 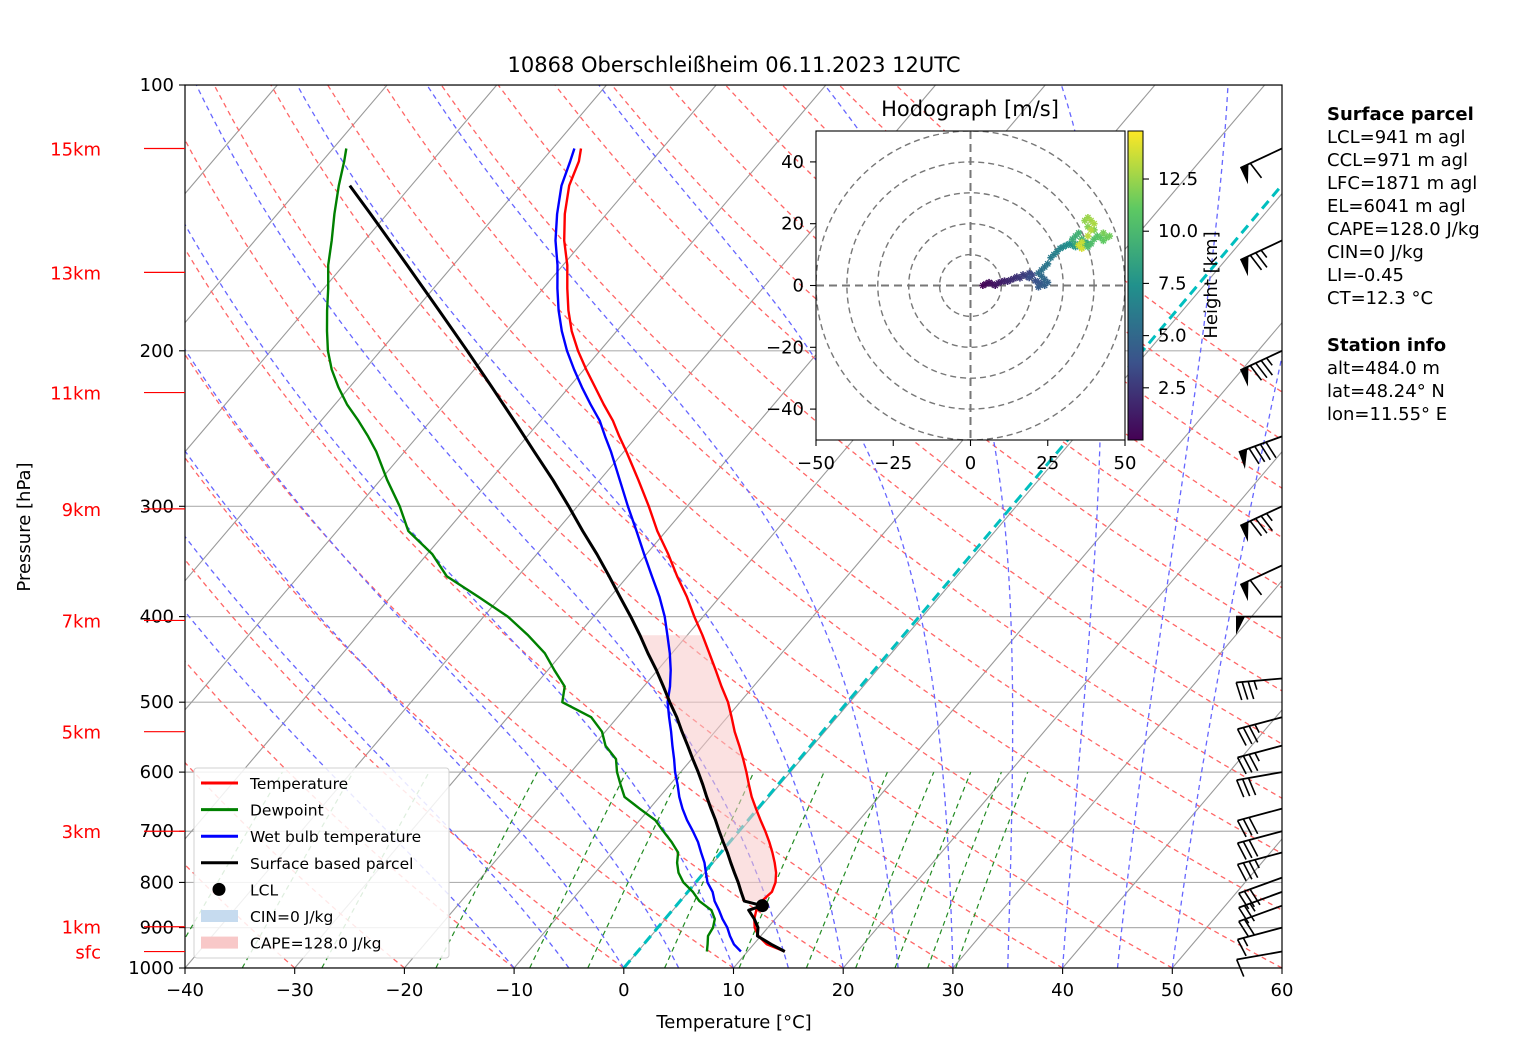 What do you see at coordinates (157, 506) in the screenshot?
I see `y-tick-label: 300` at bounding box center [157, 506].